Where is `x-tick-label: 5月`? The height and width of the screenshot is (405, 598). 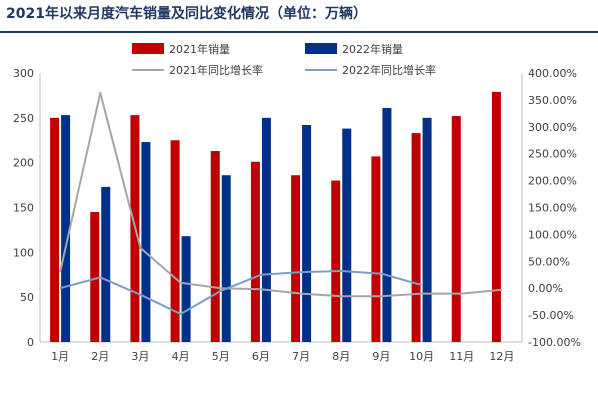 x-tick-label: 5月 is located at coordinates (221, 356).